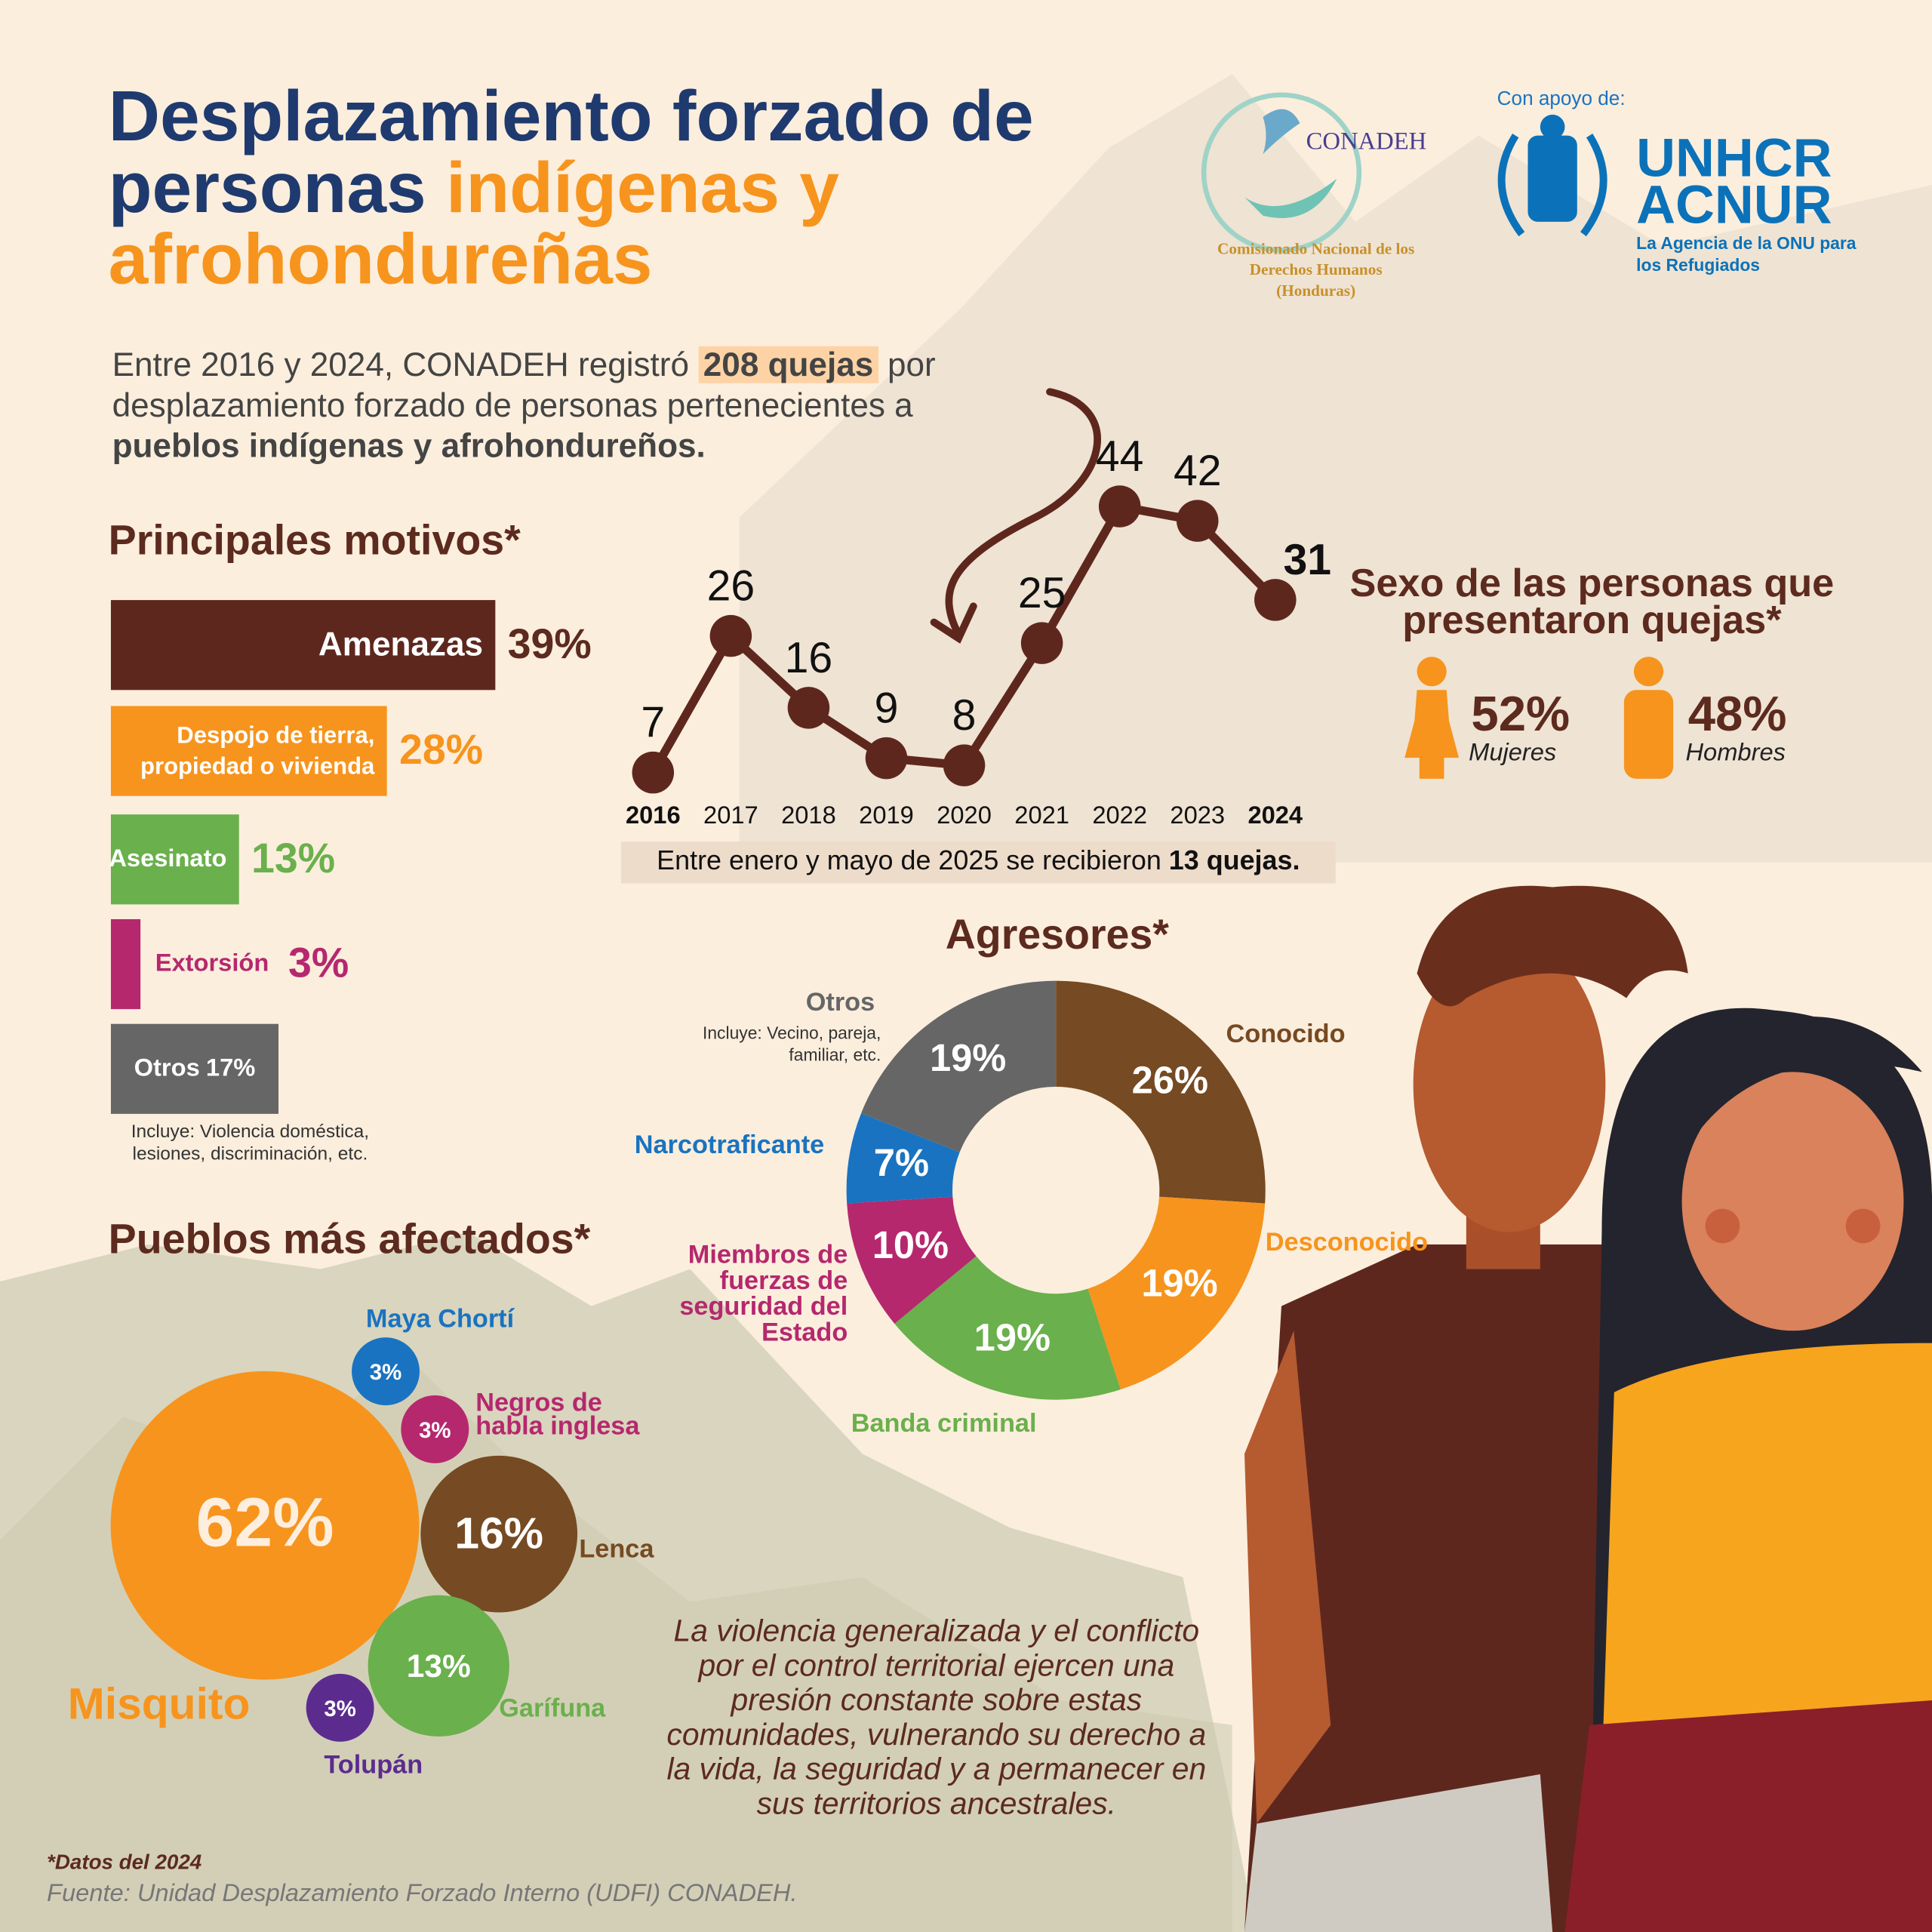 This screenshot has height=1932, width=1932. Describe the element at coordinates (809, 658) in the screenshot. I see `value-label: 16` at that location.